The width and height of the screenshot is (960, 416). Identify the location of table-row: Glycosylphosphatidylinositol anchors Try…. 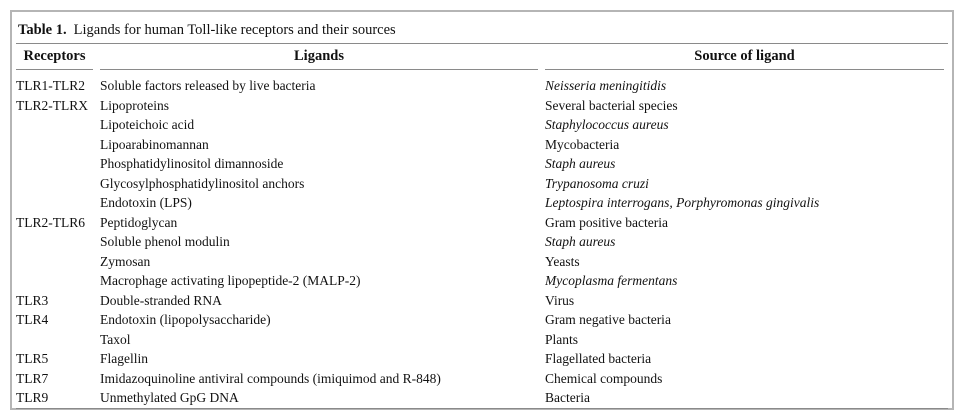
(482, 184).